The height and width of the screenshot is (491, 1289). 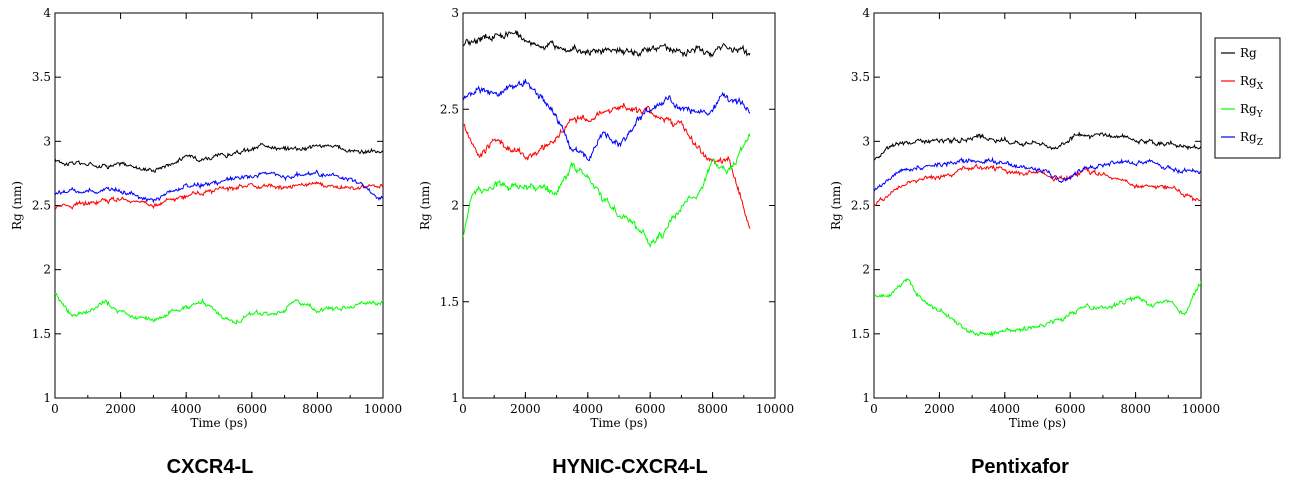 I want to click on legend: Rg RgX RgY RgZ, so click(x=1247, y=98).